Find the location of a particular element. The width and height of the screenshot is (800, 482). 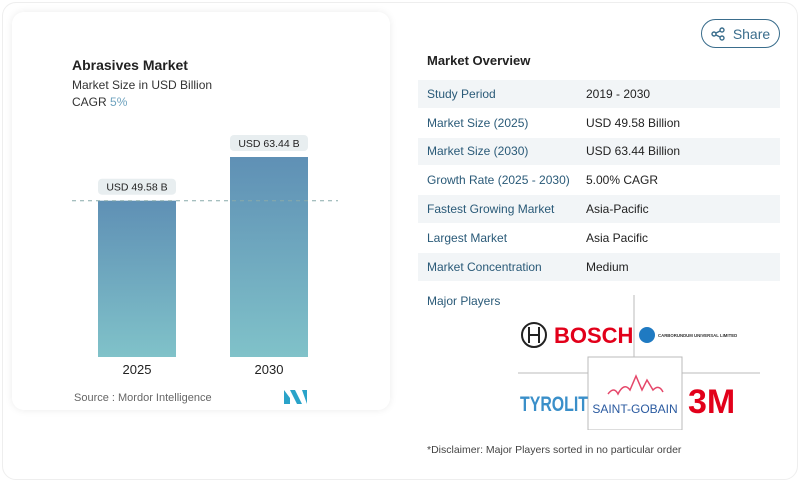

overview-row: Market Concentration Medium is located at coordinates (599, 267).